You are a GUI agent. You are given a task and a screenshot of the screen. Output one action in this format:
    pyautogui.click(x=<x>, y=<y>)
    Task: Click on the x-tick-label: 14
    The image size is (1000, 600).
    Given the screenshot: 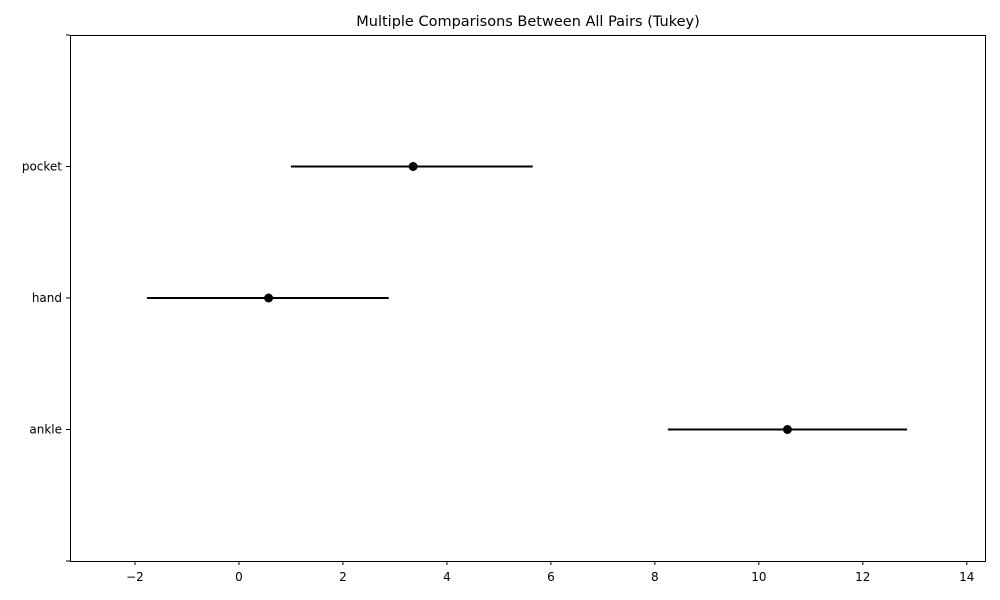 What is the action you would take?
    pyautogui.click(x=966, y=577)
    